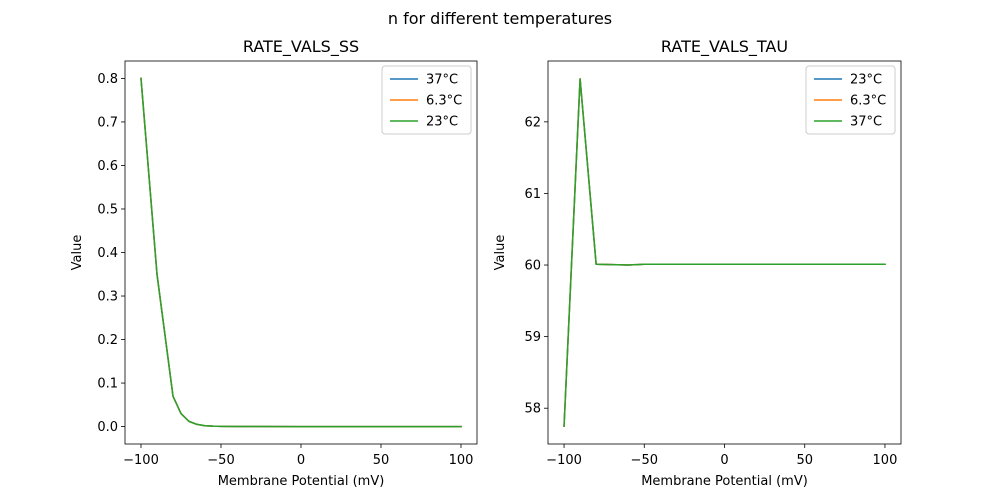 The height and width of the screenshot is (500, 1000). What do you see at coordinates (107, 122) in the screenshot?
I see `chart0-y-tick-label: 0.7` at bounding box center [107, 122].